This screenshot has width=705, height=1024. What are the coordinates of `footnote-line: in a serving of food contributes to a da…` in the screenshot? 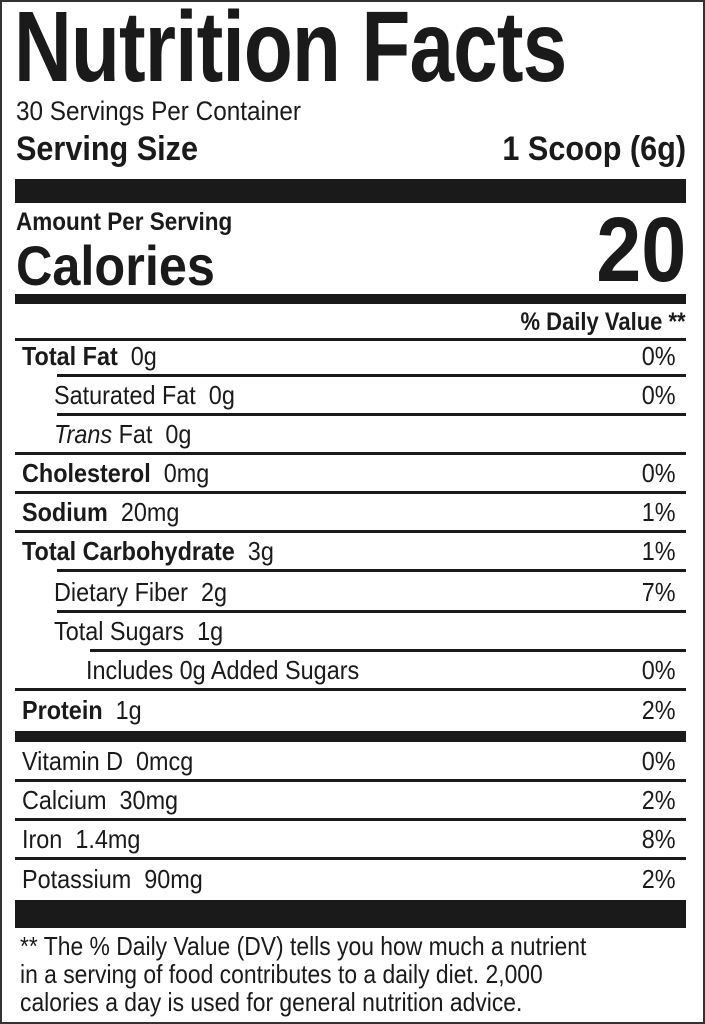 It's located at (317, 974).